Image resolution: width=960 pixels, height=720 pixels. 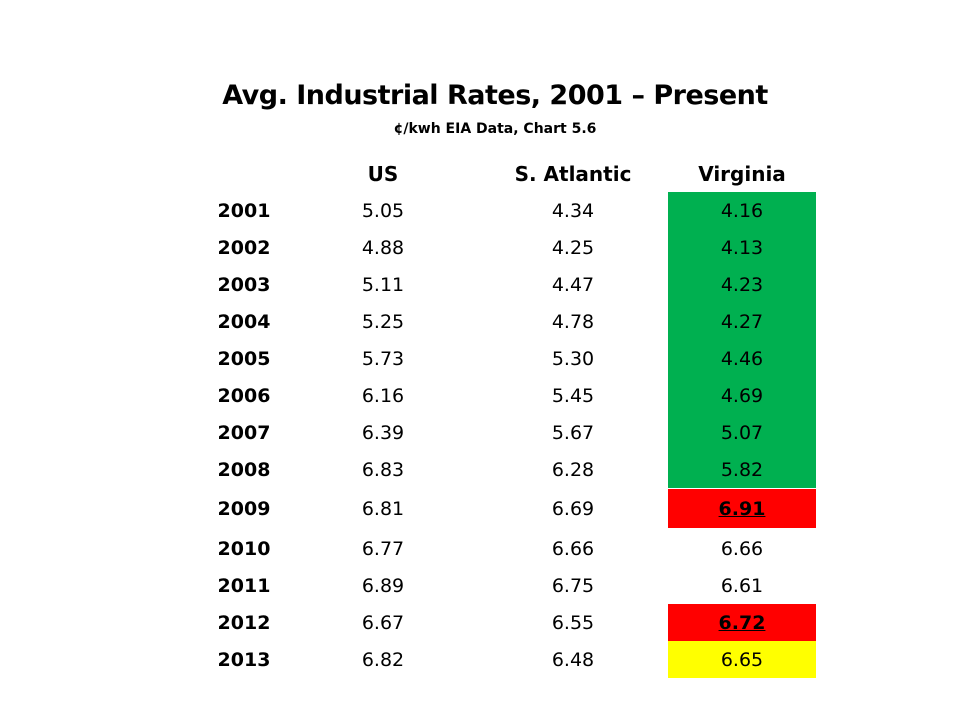 What do you see at coordinates (383, 508) in the screenshot?
I see `us-rate-cell: 6.81` at bounding box center [383, 508].